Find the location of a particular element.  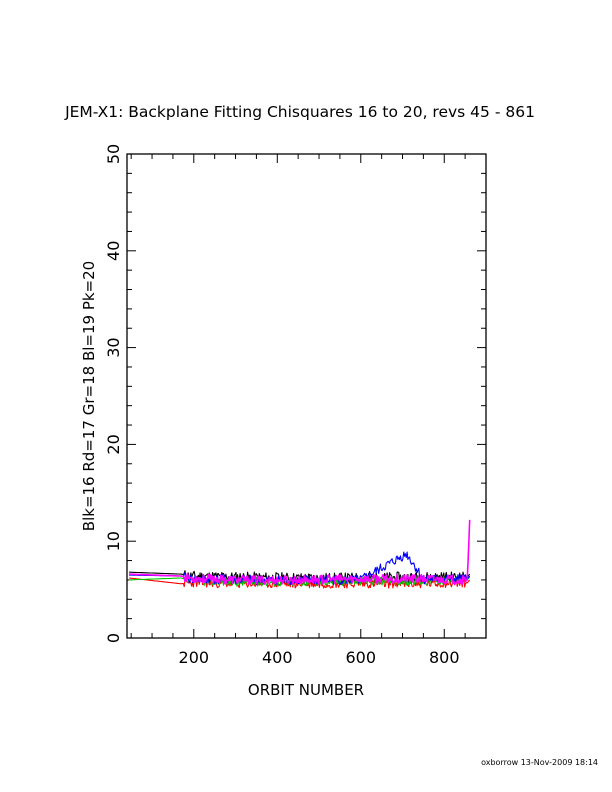

y-axis-label: Blk=16 Rd=17 Gr=18 Bl=19 Pk=20 is located at coordinates (89, 396).